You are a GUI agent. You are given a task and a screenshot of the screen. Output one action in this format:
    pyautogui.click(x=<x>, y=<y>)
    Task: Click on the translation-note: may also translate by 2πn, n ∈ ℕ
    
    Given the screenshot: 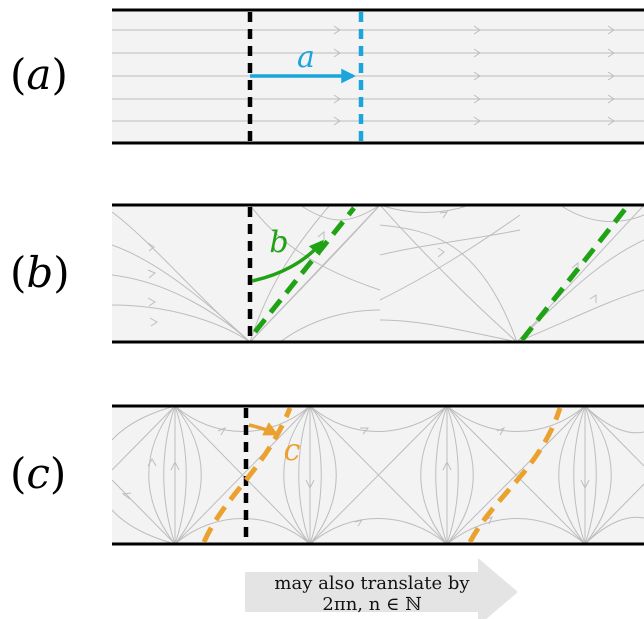 What is the action you would take?
    pyautogui.click(x=381, y=588)
    